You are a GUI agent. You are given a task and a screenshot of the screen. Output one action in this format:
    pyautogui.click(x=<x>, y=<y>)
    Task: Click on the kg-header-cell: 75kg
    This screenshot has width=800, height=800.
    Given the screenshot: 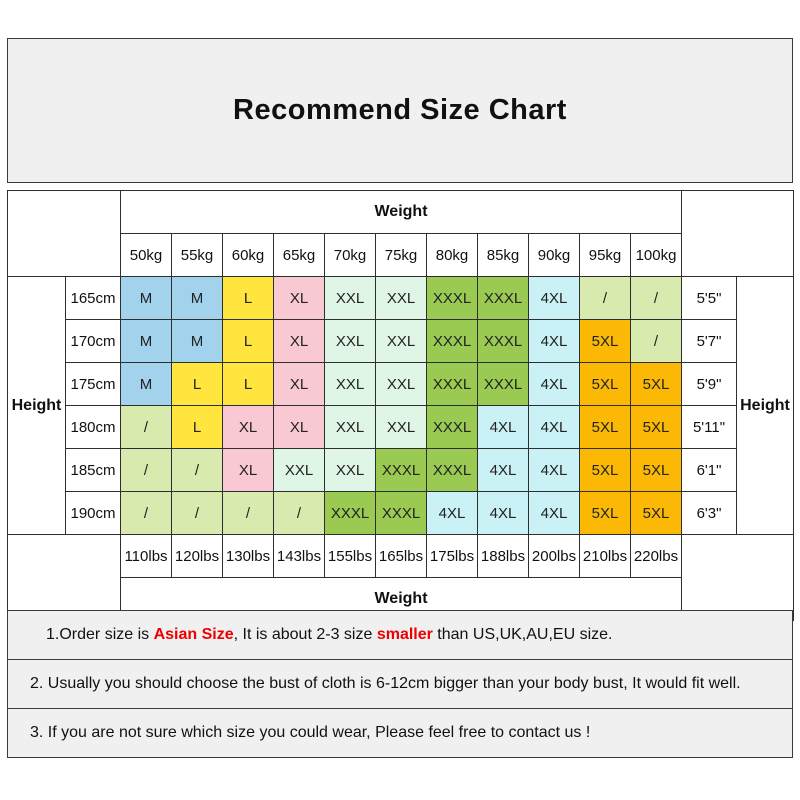 What is the action you would take?
    pyautogui.click(x=401, y=255)
    